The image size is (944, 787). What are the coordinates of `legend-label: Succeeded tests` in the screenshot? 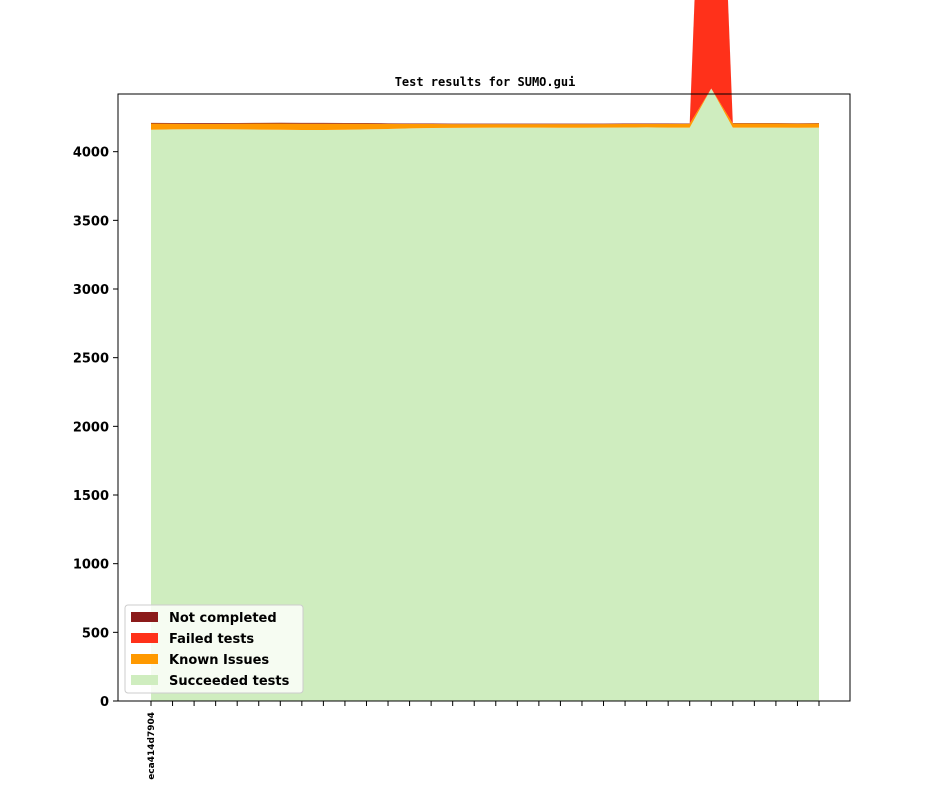 It's located at (229, 681).